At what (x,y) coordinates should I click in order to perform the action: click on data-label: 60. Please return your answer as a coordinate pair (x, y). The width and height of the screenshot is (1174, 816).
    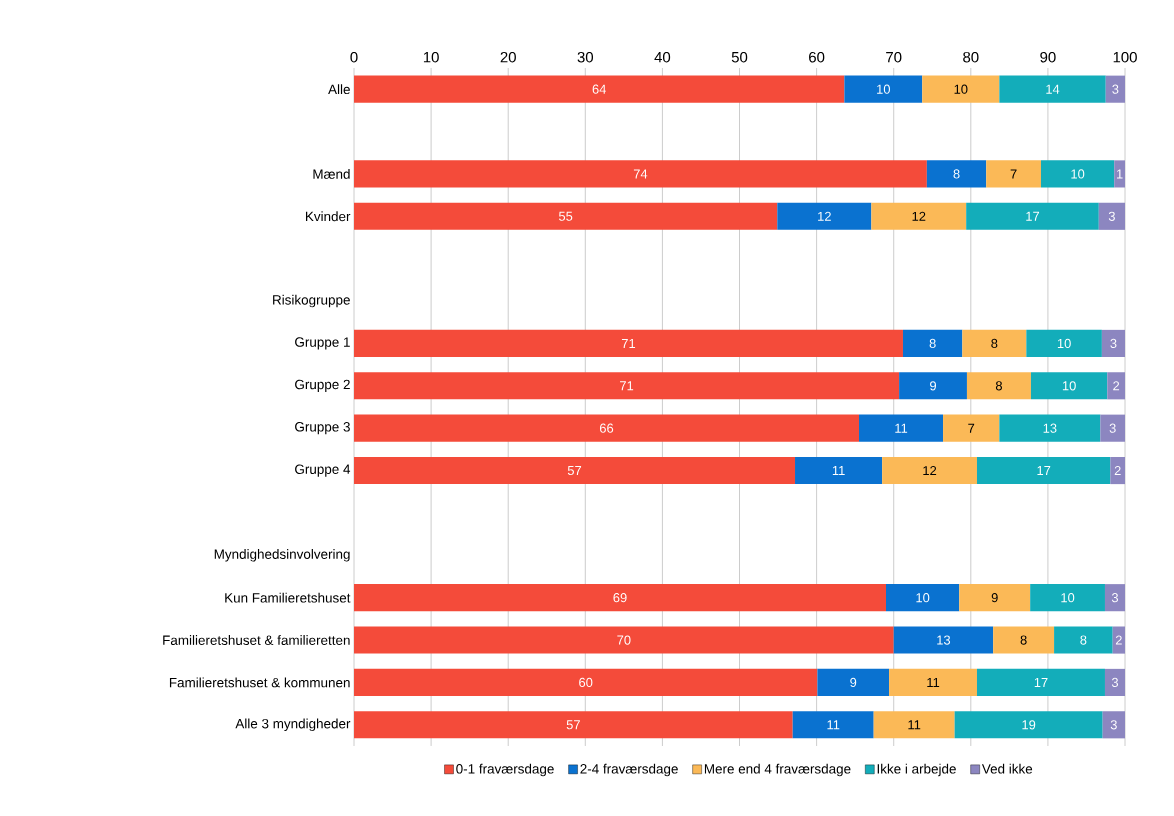
    Looking at the image, I should click on (586, 682).